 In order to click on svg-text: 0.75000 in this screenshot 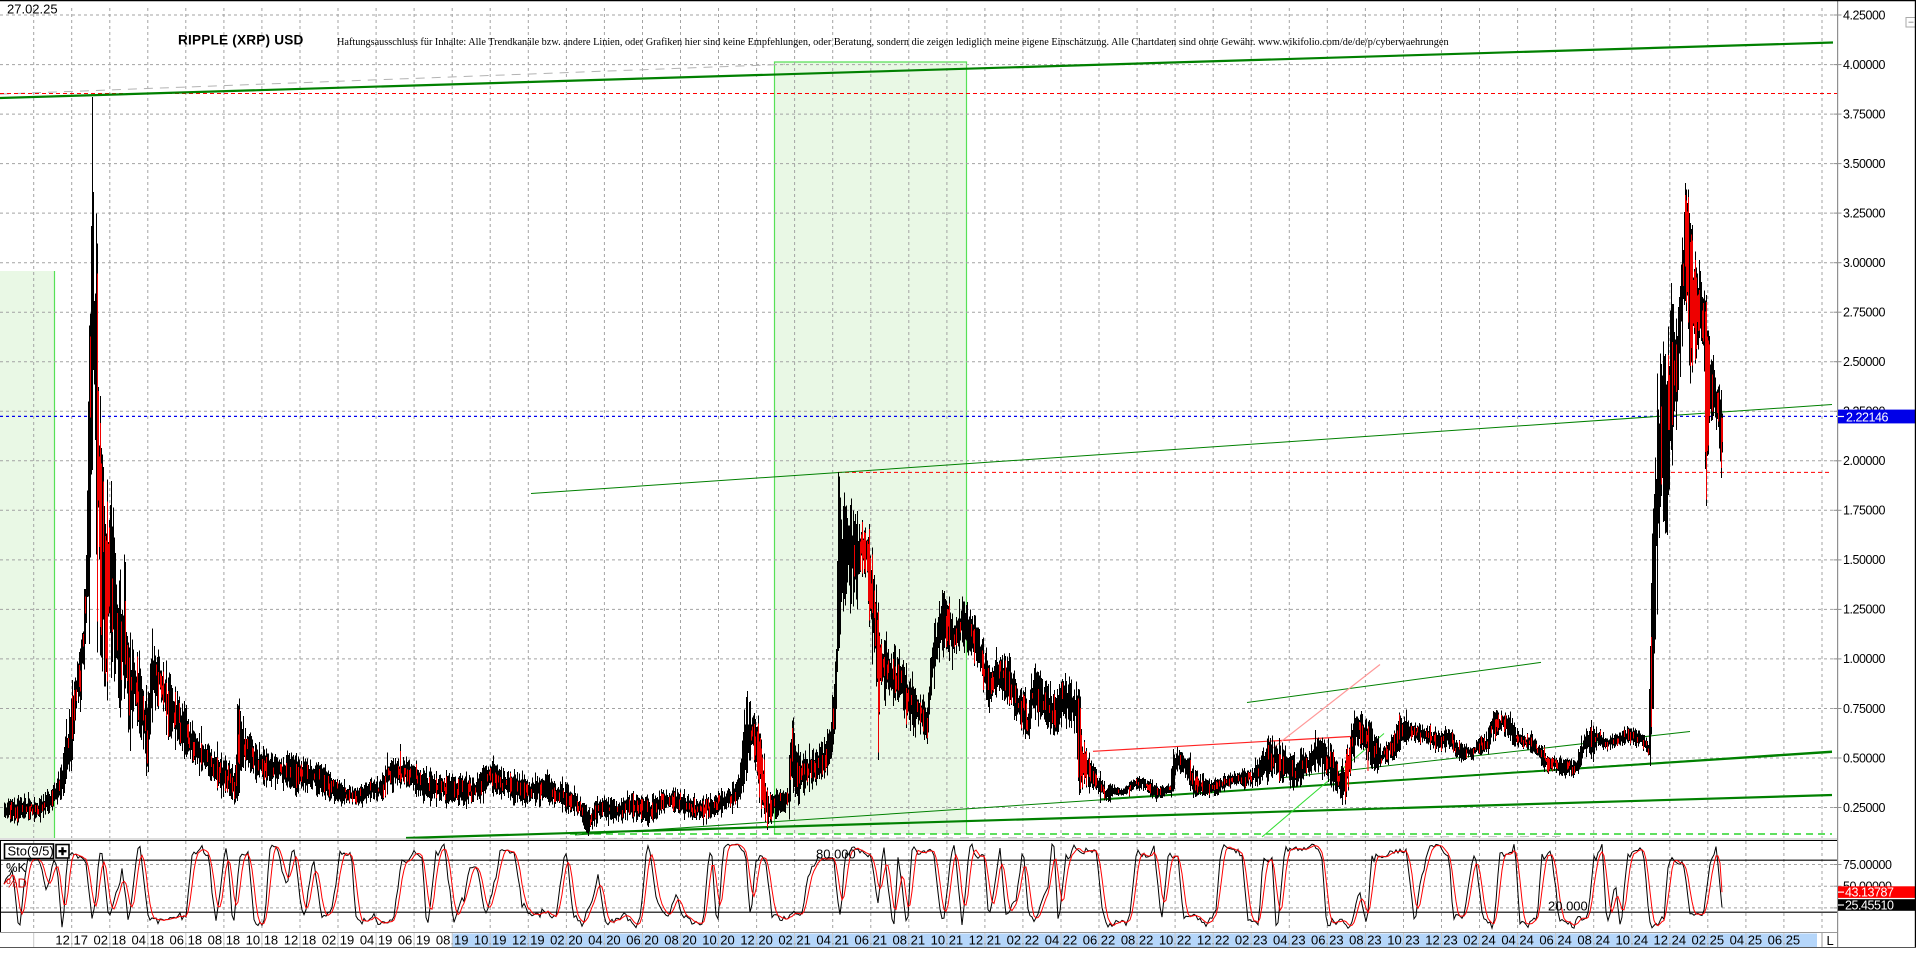, I will do `click(1864, 709)`.